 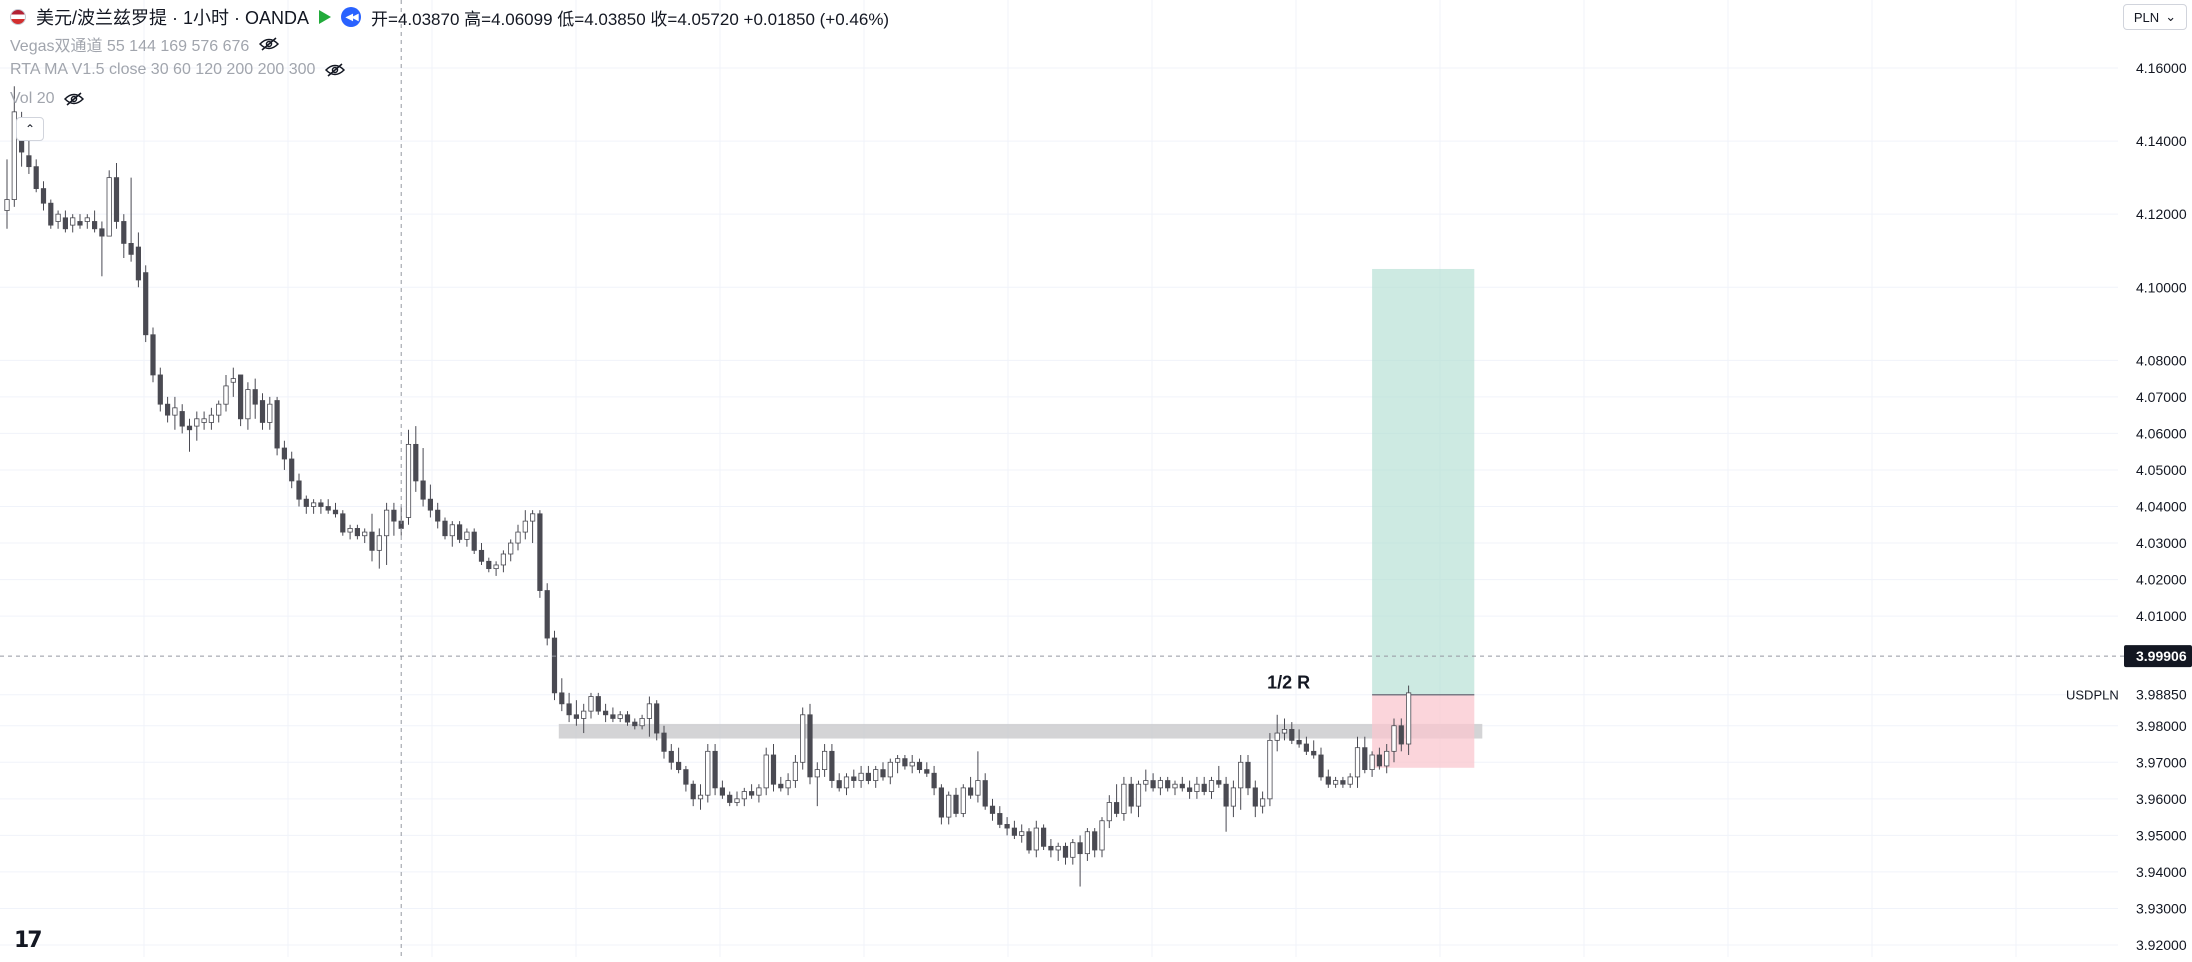 I want to click on indicator-rta-ma: RTA MA V1.5 close 30 60 120 200 200 300, so click(x=178, y=70).